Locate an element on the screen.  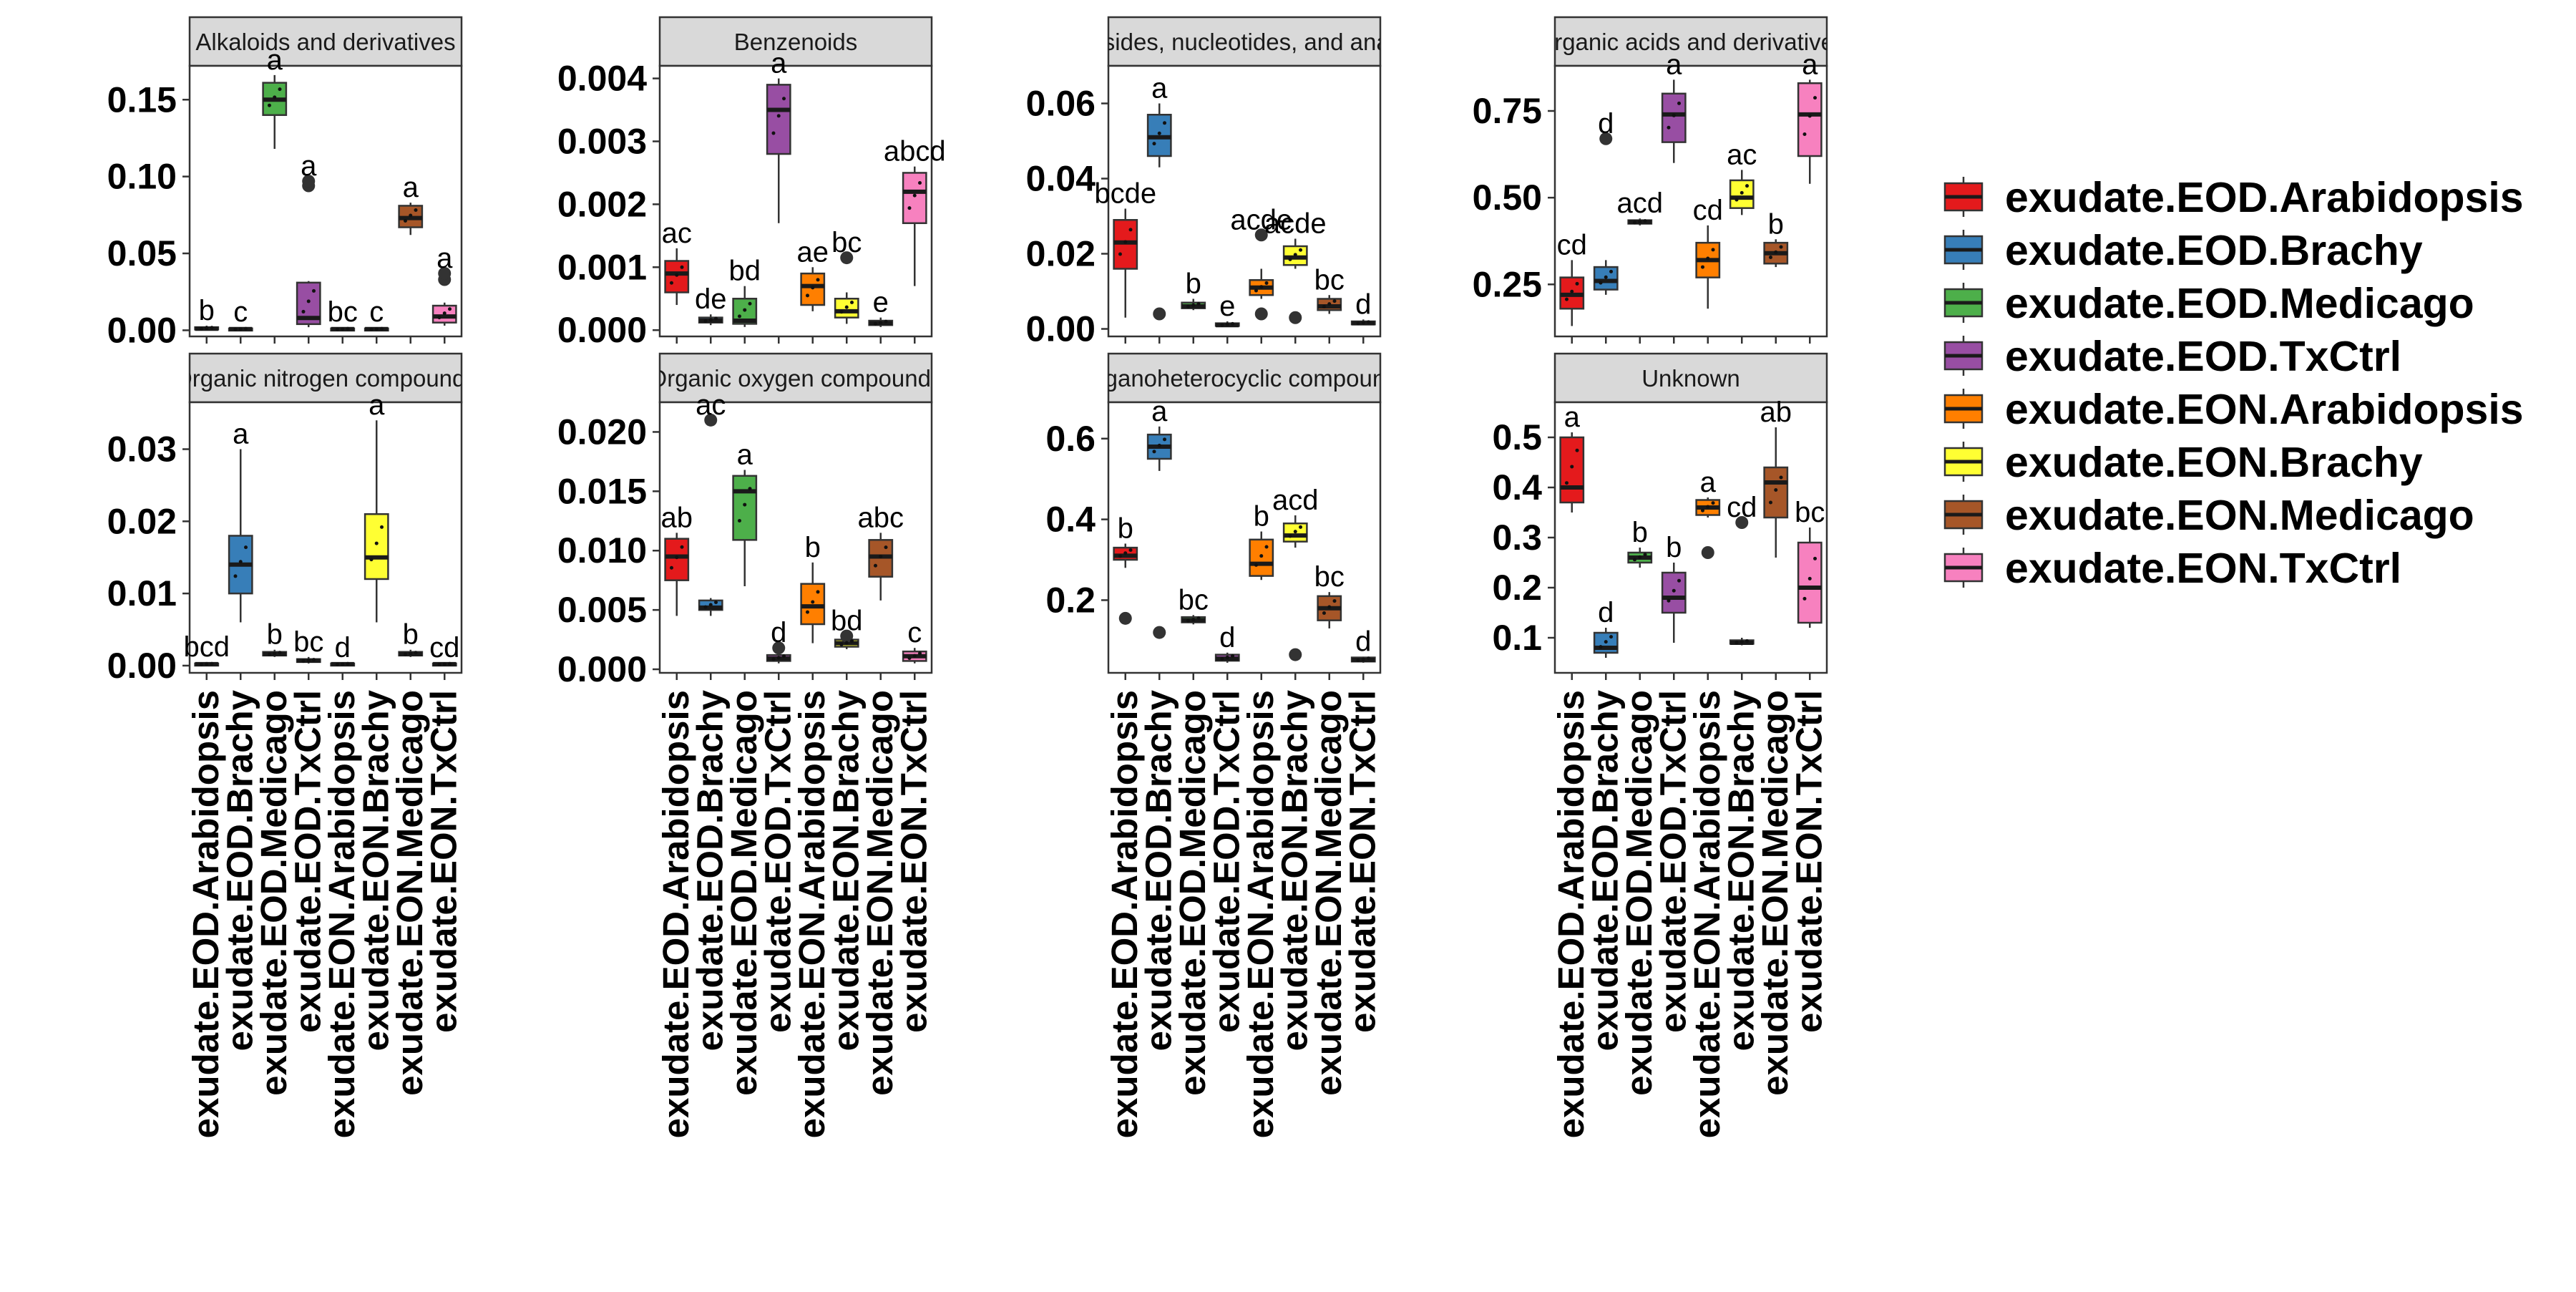
box-exudate-eod-brachy: a is located at coordinates (1159, 517).